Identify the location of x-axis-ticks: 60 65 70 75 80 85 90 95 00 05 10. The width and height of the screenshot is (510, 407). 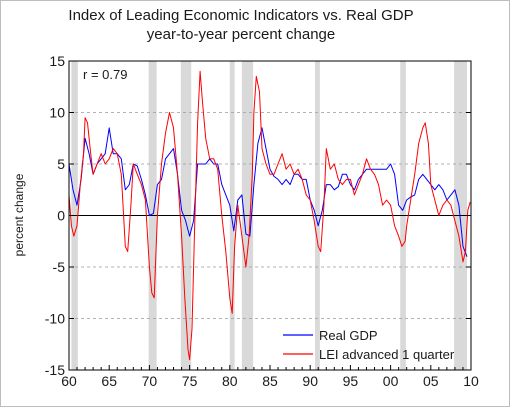
(270, 377).